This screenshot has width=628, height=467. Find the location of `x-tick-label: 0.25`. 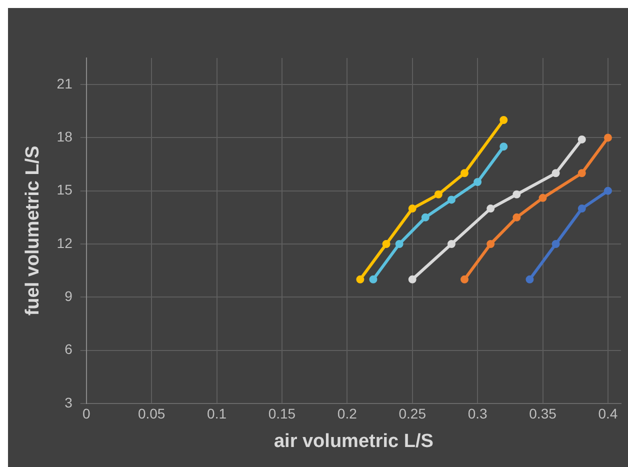

x-tick-label: 0.25 is located at coordinates (412, 414).